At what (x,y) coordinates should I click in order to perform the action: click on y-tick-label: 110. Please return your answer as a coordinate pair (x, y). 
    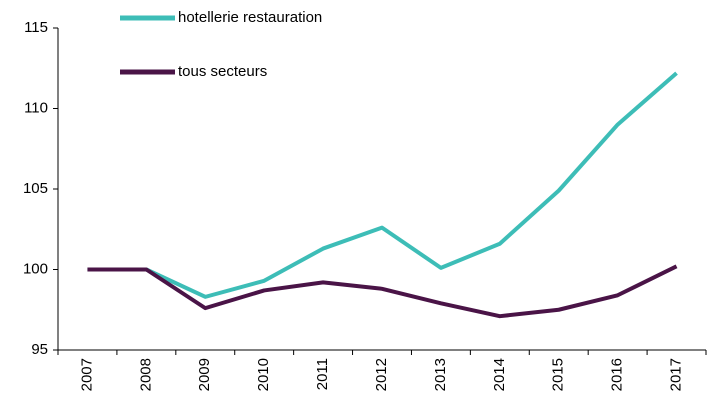
    Looking at the image, I should click on (36, 107).